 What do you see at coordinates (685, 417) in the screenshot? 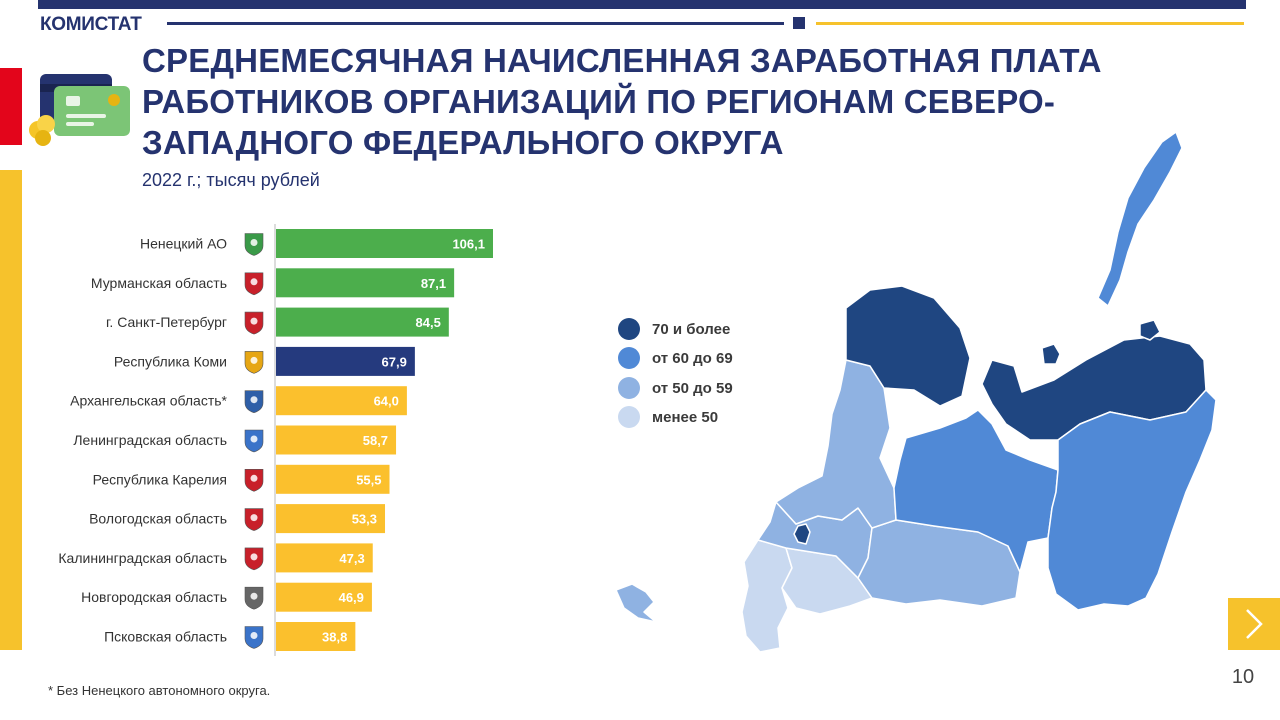
I see `legend-label: менее 50` at bounding box center [685, 417].